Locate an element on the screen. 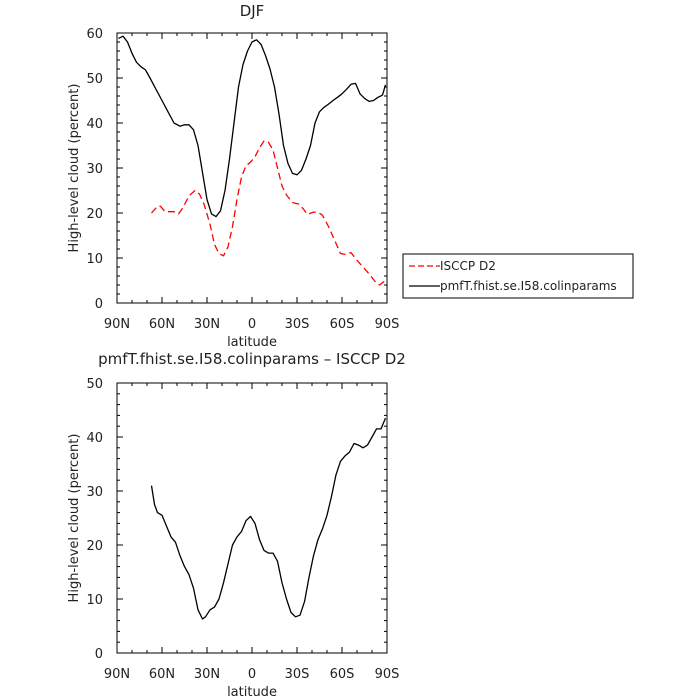 The height and width of the screenshot is (700, 700). y-tick-label: 60 is located at coordinates (94, 34).